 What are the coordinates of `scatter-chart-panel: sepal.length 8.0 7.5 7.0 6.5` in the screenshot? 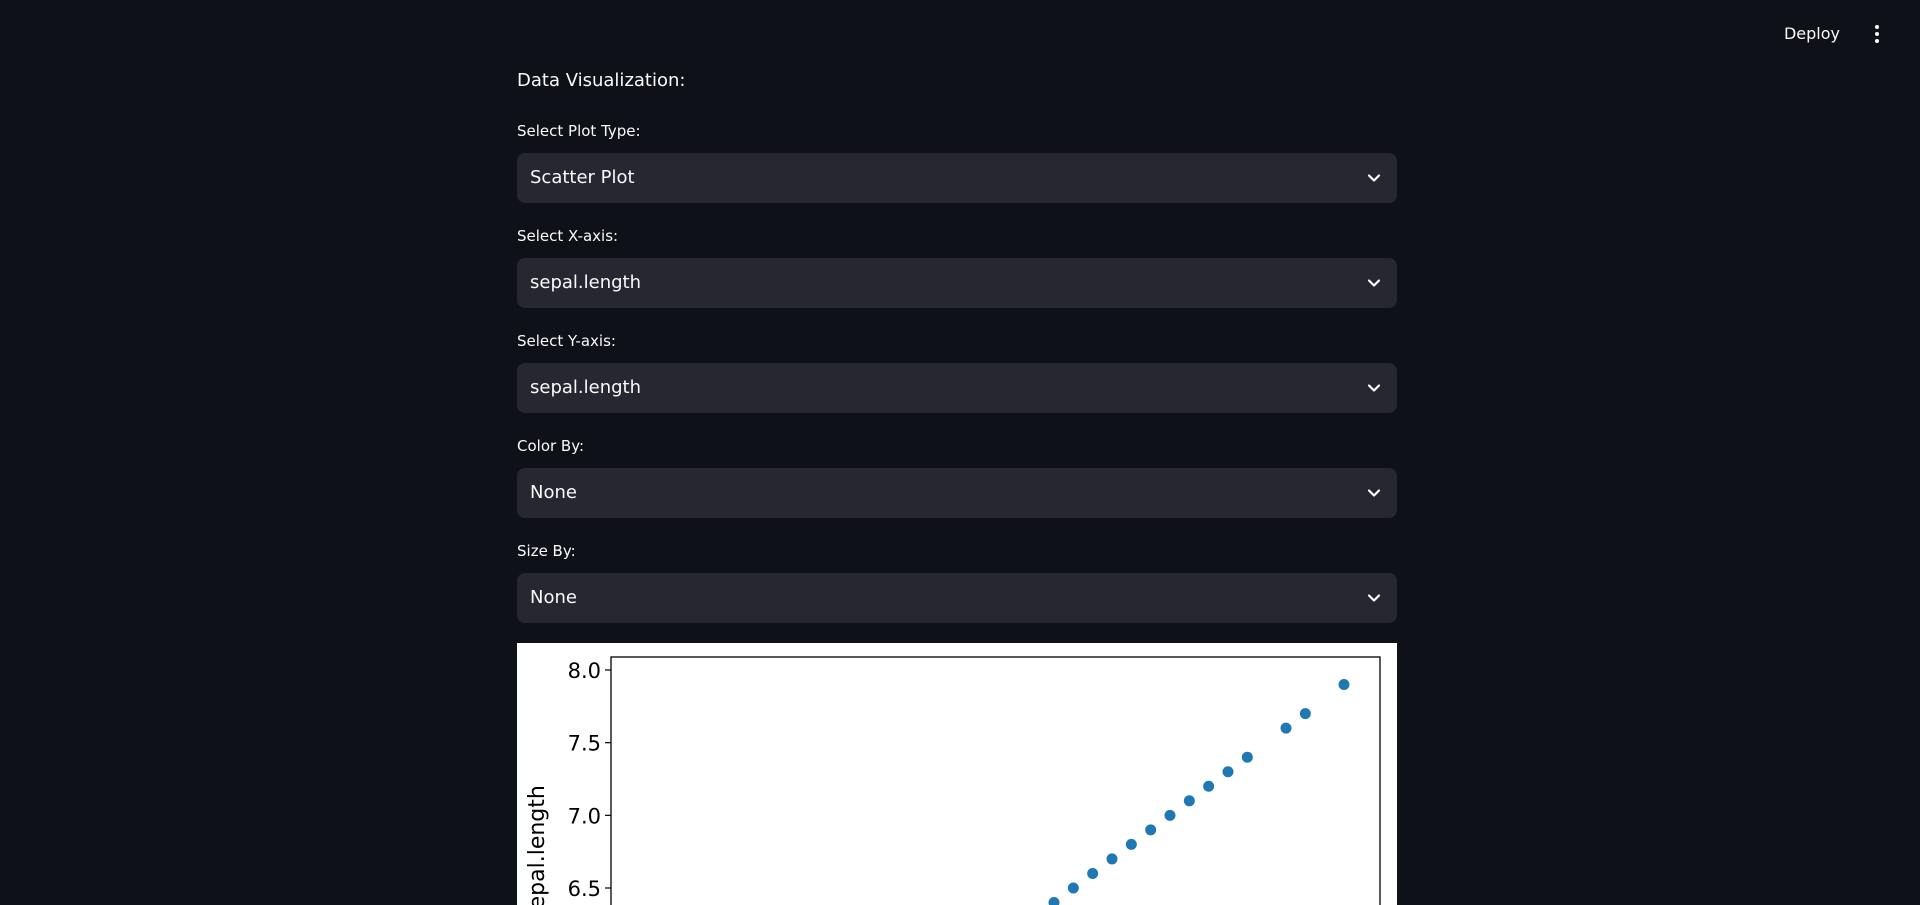 It's located at (957, 774).